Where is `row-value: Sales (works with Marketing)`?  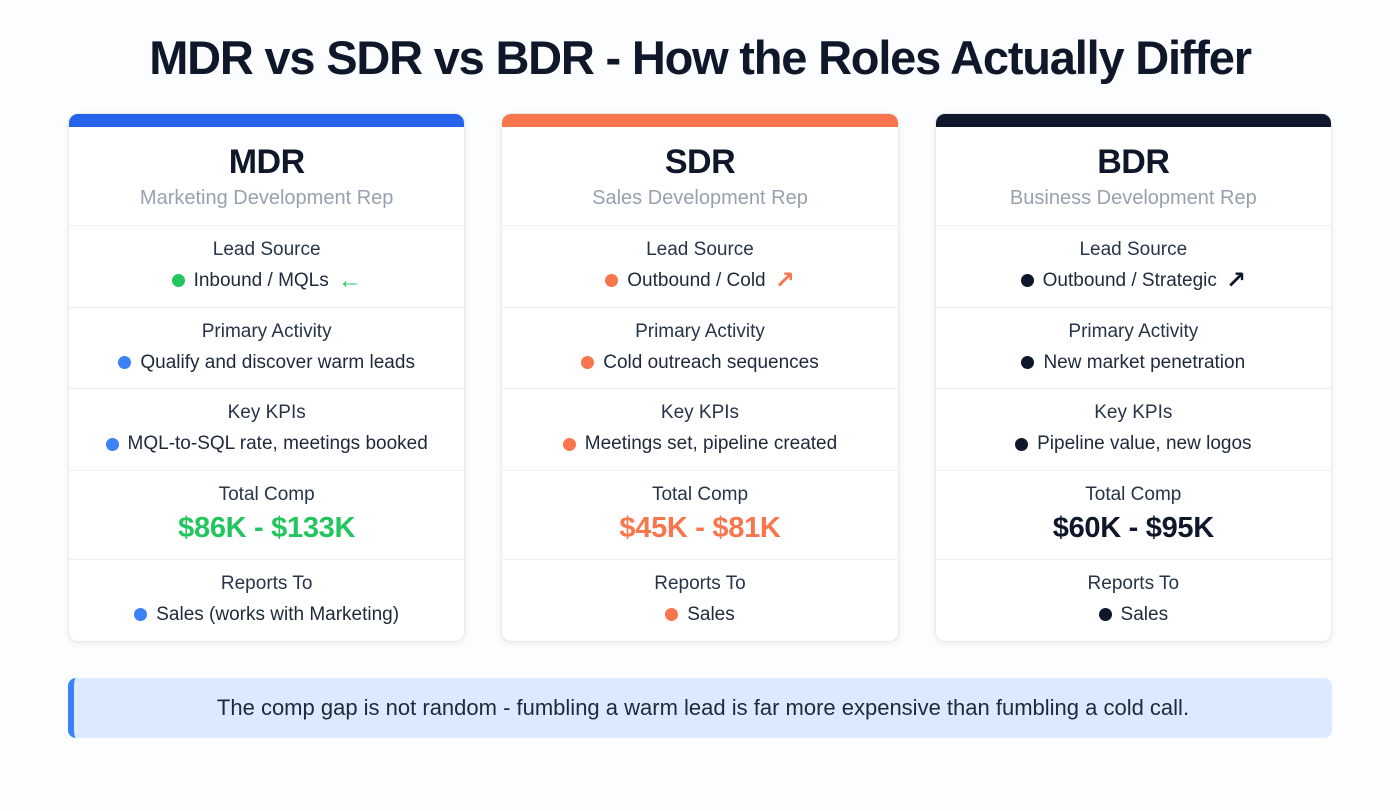
row-value: Sales (works with Marketing) is located at coordinates (266, 615).